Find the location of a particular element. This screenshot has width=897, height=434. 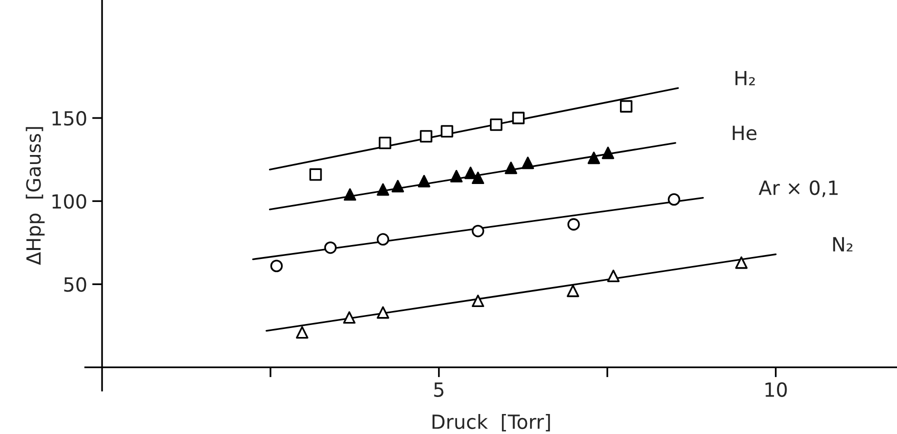

y-axis-title: ΔHpp [Gauss] is located at coordinates (35, 196).